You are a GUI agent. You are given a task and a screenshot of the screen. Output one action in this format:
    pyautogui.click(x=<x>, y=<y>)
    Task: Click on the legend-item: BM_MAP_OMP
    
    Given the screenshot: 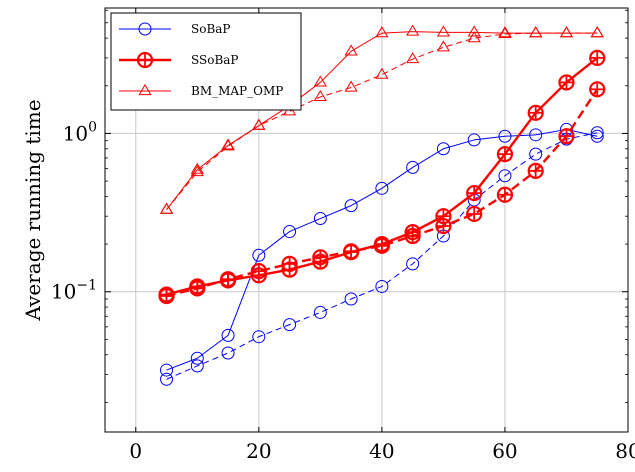 What is the action you would take?
    pyautogui.click(x=201, y=91)
    